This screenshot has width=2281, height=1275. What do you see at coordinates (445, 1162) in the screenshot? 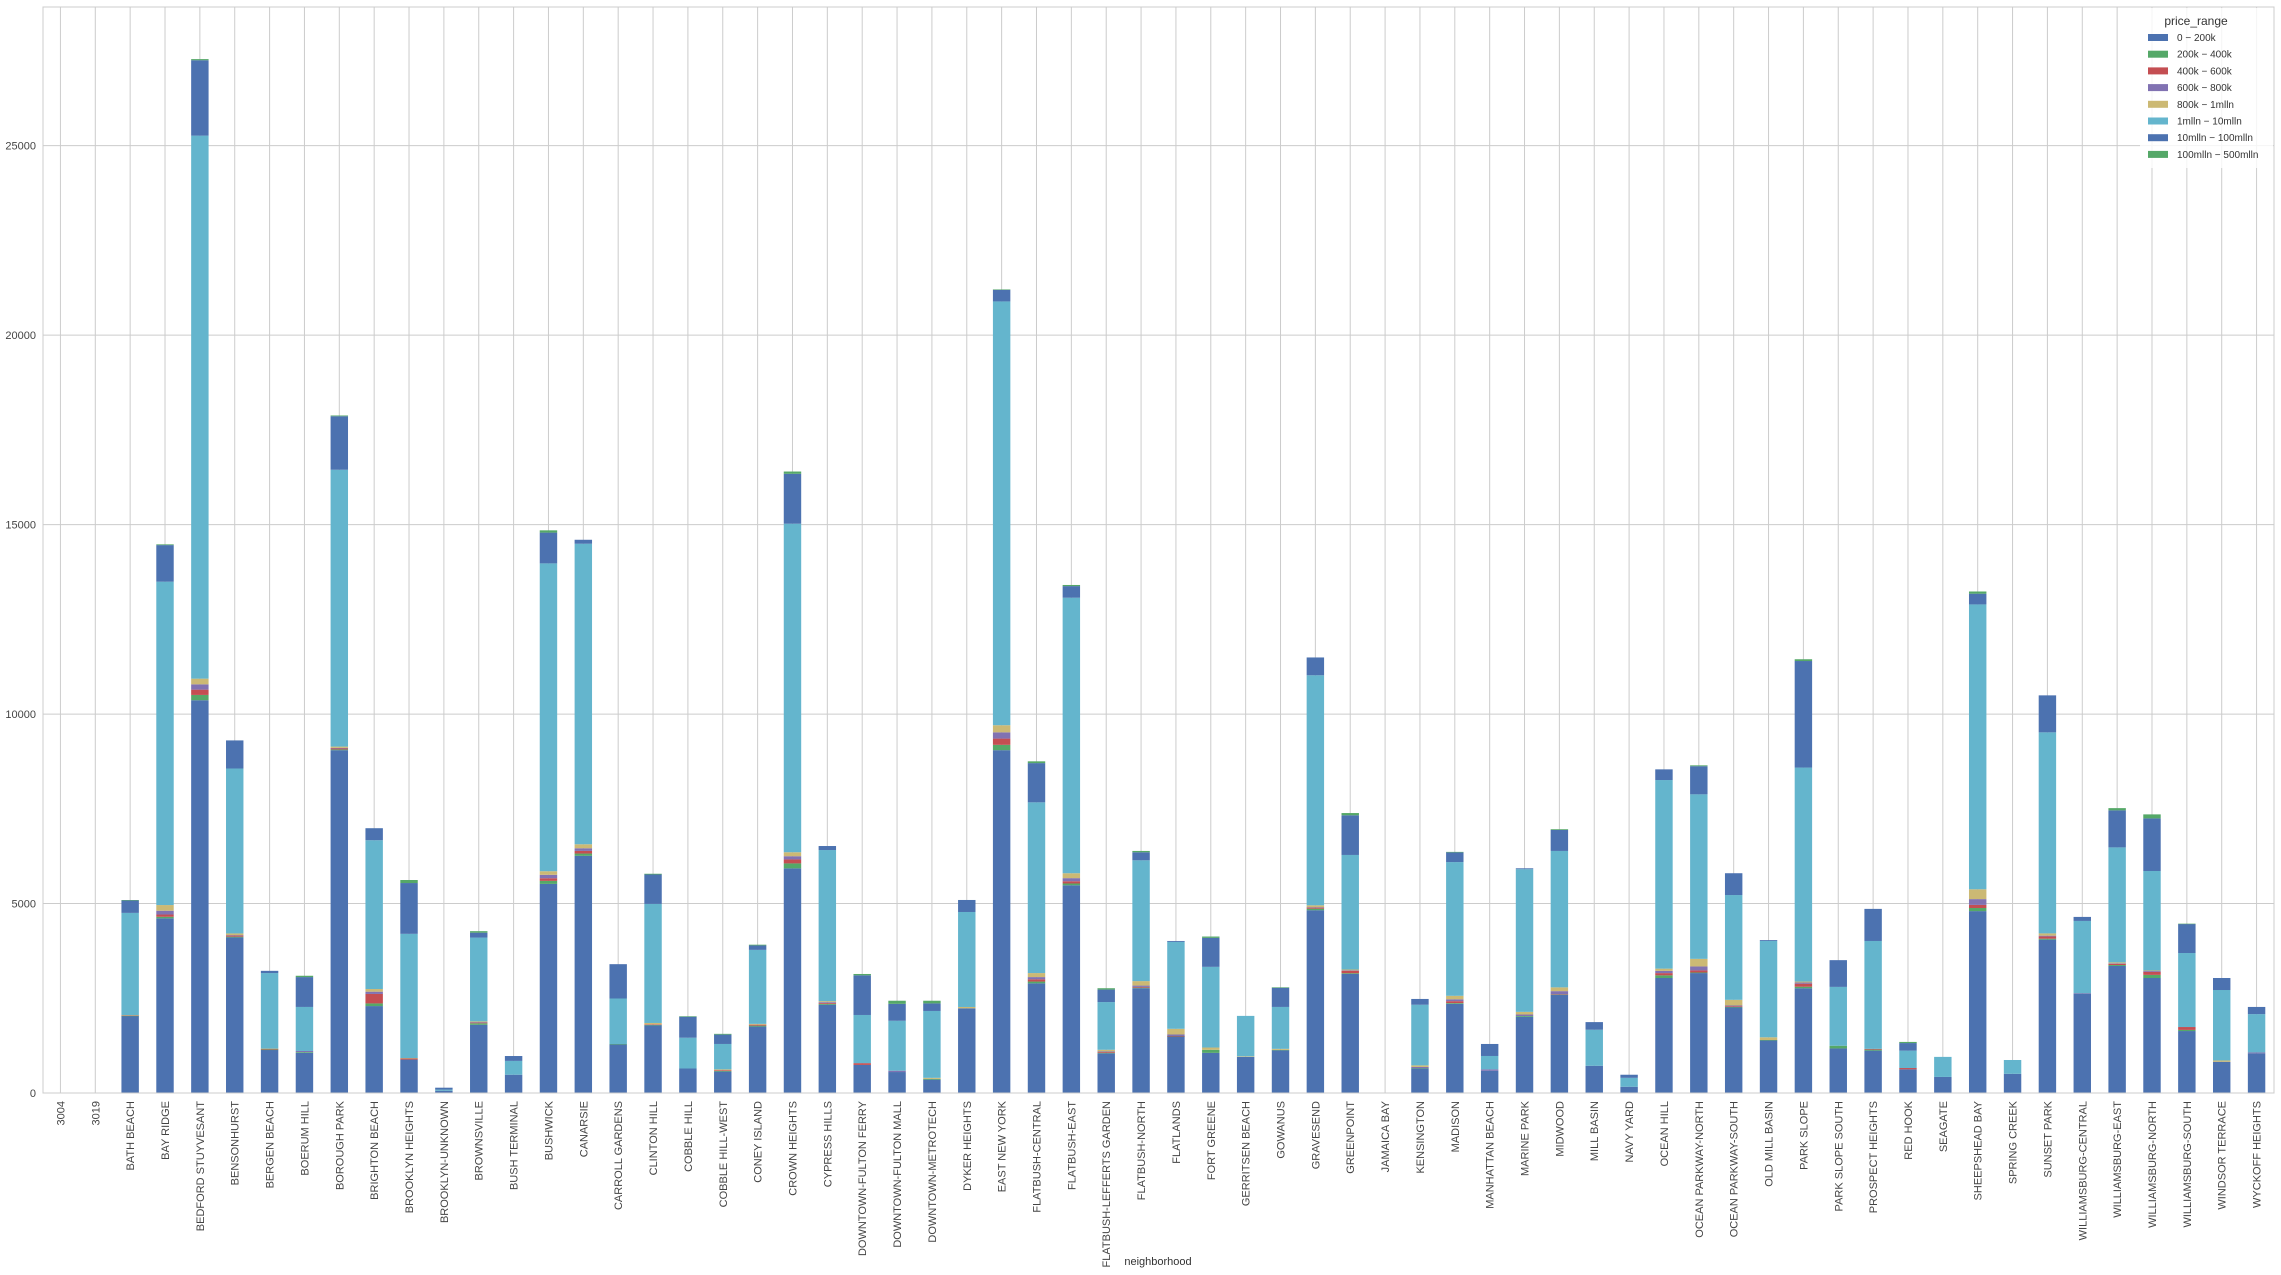
I see `x-tick-label: BROOKLYN-UNKNOWN` at bounding box center [445, 1162].